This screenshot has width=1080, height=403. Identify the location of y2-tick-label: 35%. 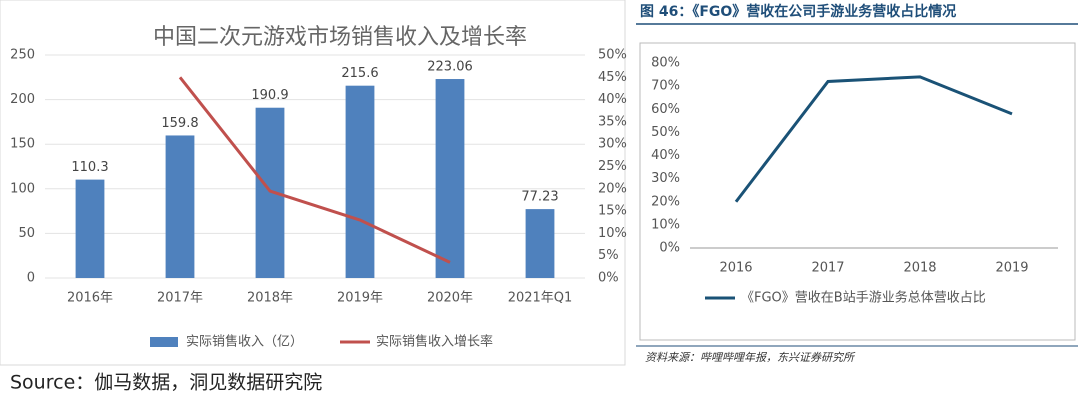
(612, 121).